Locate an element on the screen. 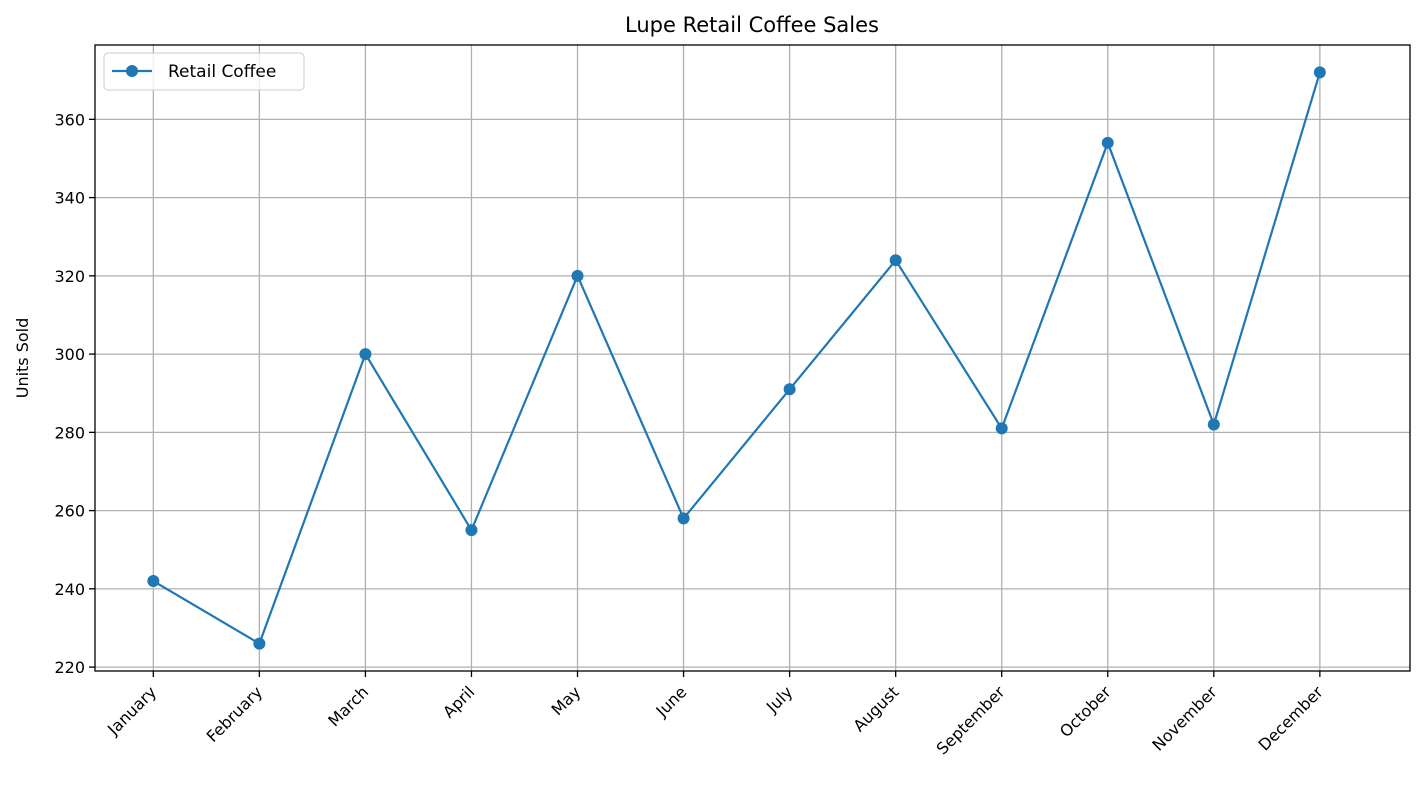 The image size is (1425, 792). x-tick-label: May is located at coordinates (566, 700).